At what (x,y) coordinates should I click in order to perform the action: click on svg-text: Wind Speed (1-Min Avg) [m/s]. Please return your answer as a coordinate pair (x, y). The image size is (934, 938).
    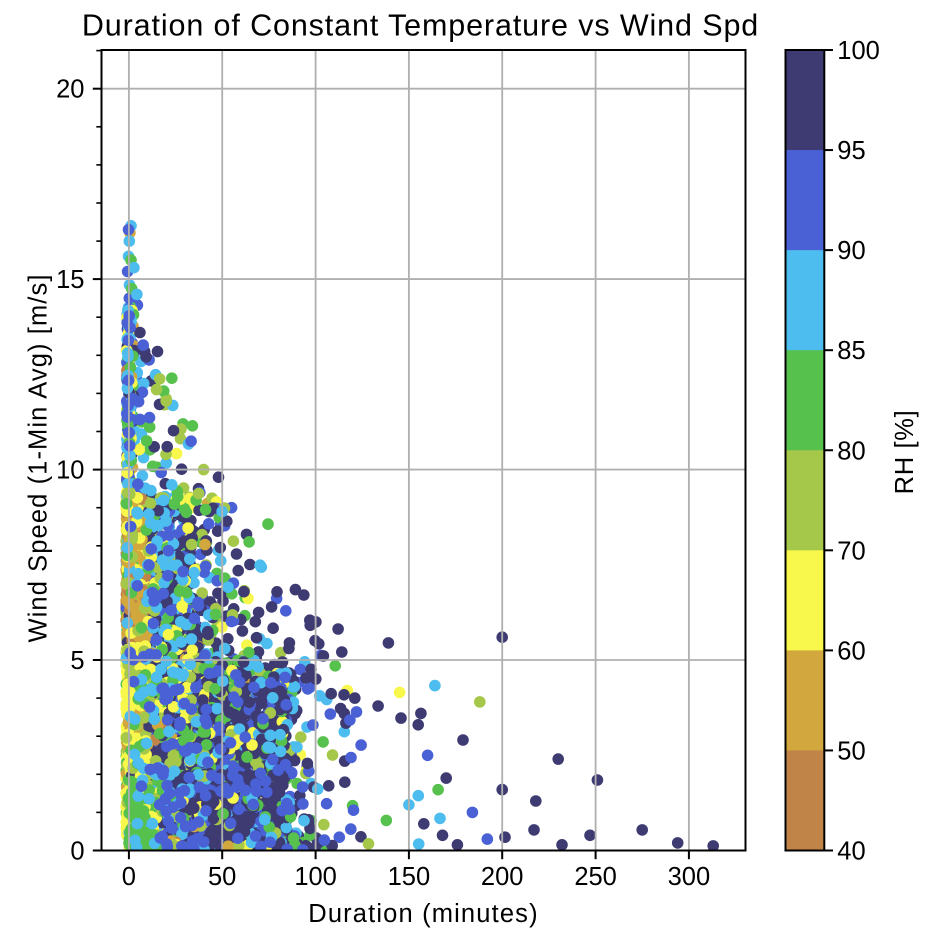
    Looking at the image, I should click on (39, 457).